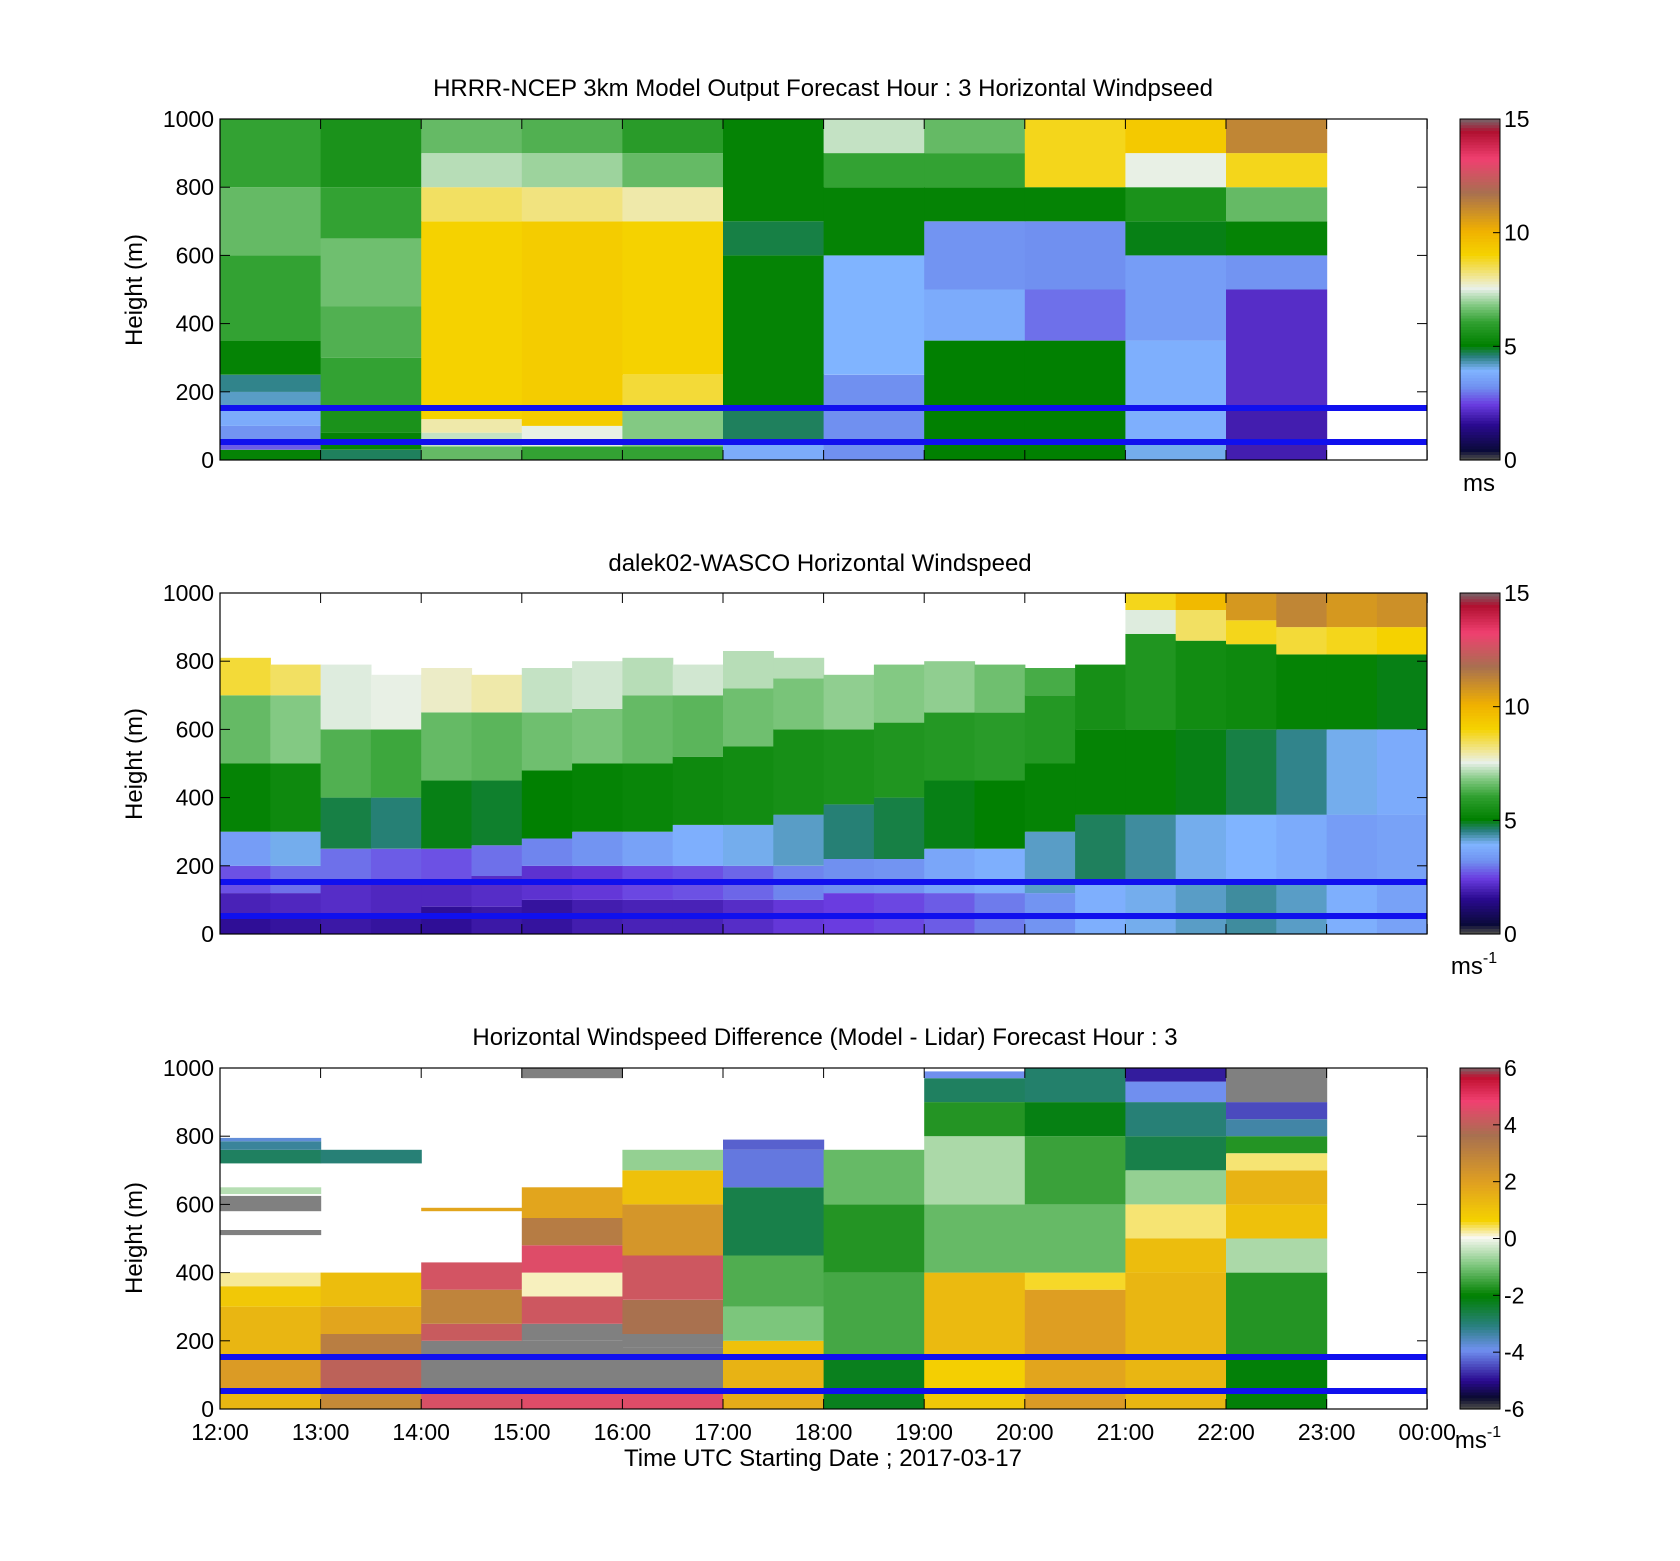 The width and height of the screenshot is (1680, 1561). I want to click on x-tick-label: 16:00, so click(623, 1432).